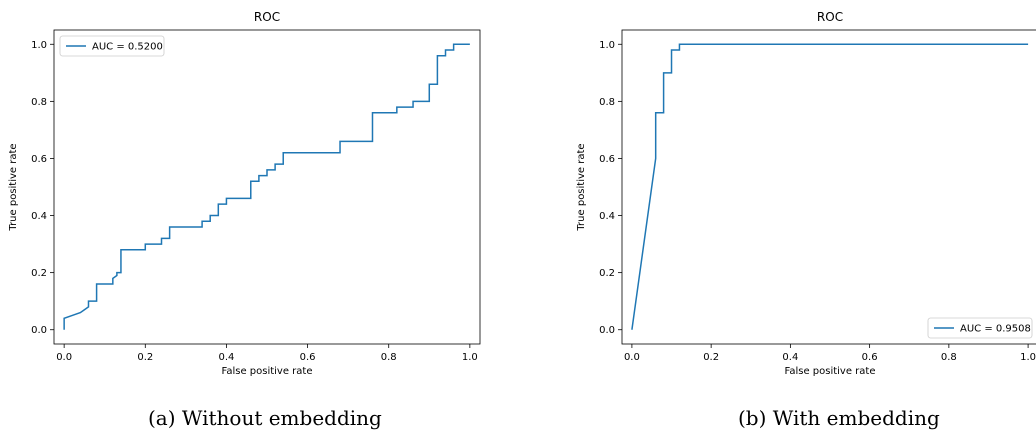 Image resolution: width=1036 pixels, height=435 pixels. I want to click on legend: AUC = 0.5200, so click(112, 46).